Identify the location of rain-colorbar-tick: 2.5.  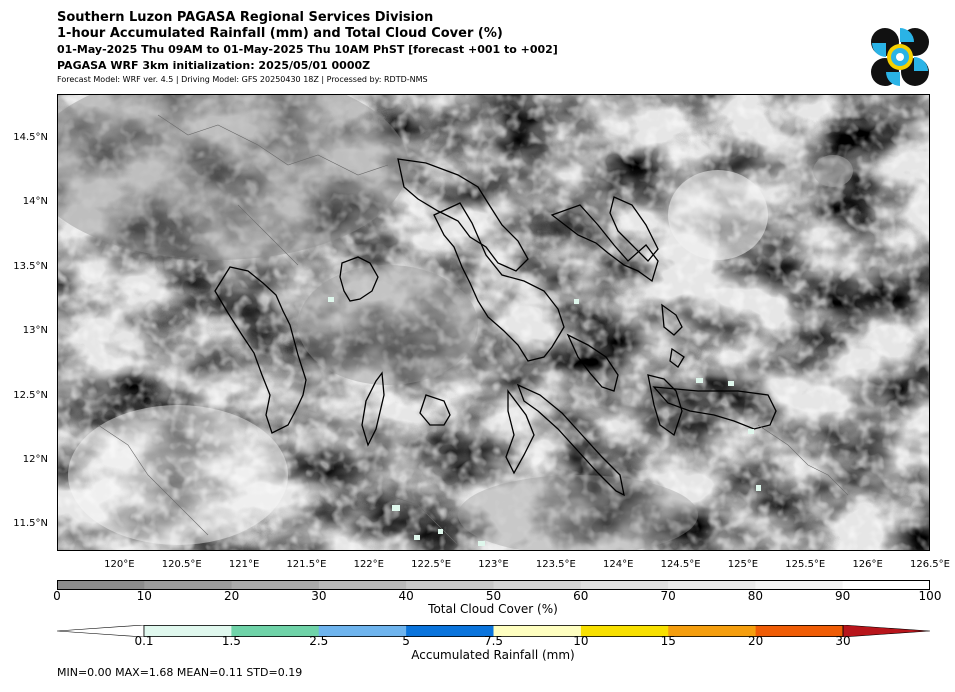
(319, 641).